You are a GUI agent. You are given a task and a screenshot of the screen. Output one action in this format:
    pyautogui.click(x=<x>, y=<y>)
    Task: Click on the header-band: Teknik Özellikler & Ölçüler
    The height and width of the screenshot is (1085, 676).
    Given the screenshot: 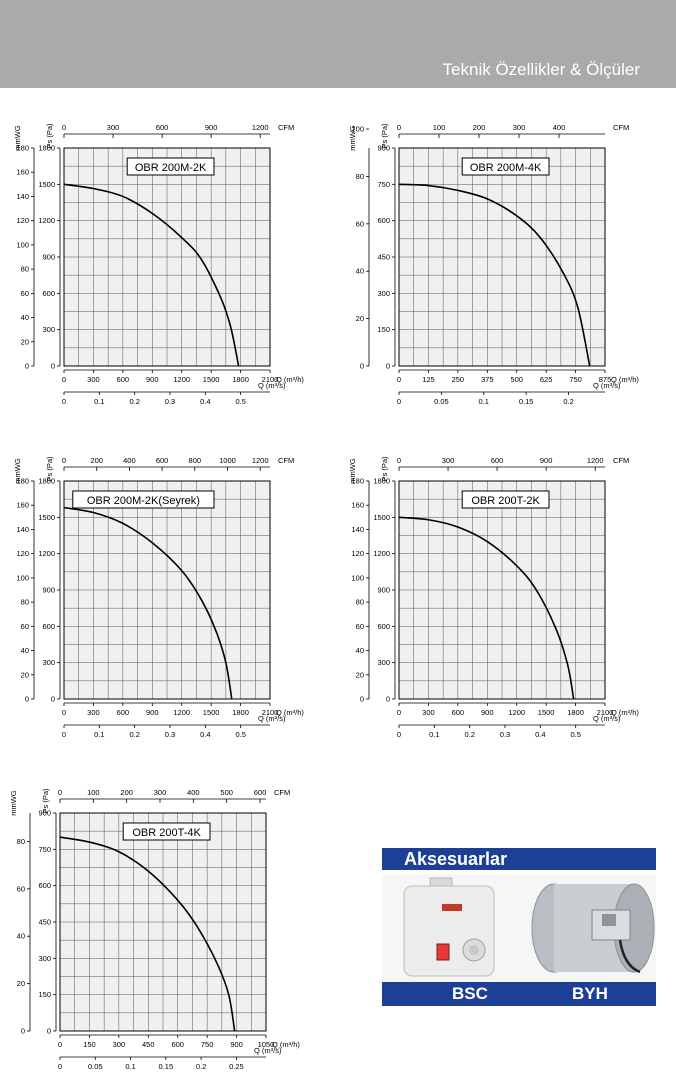 What is the action you would take?
    pyautogui.click(x=338, y=44)
    